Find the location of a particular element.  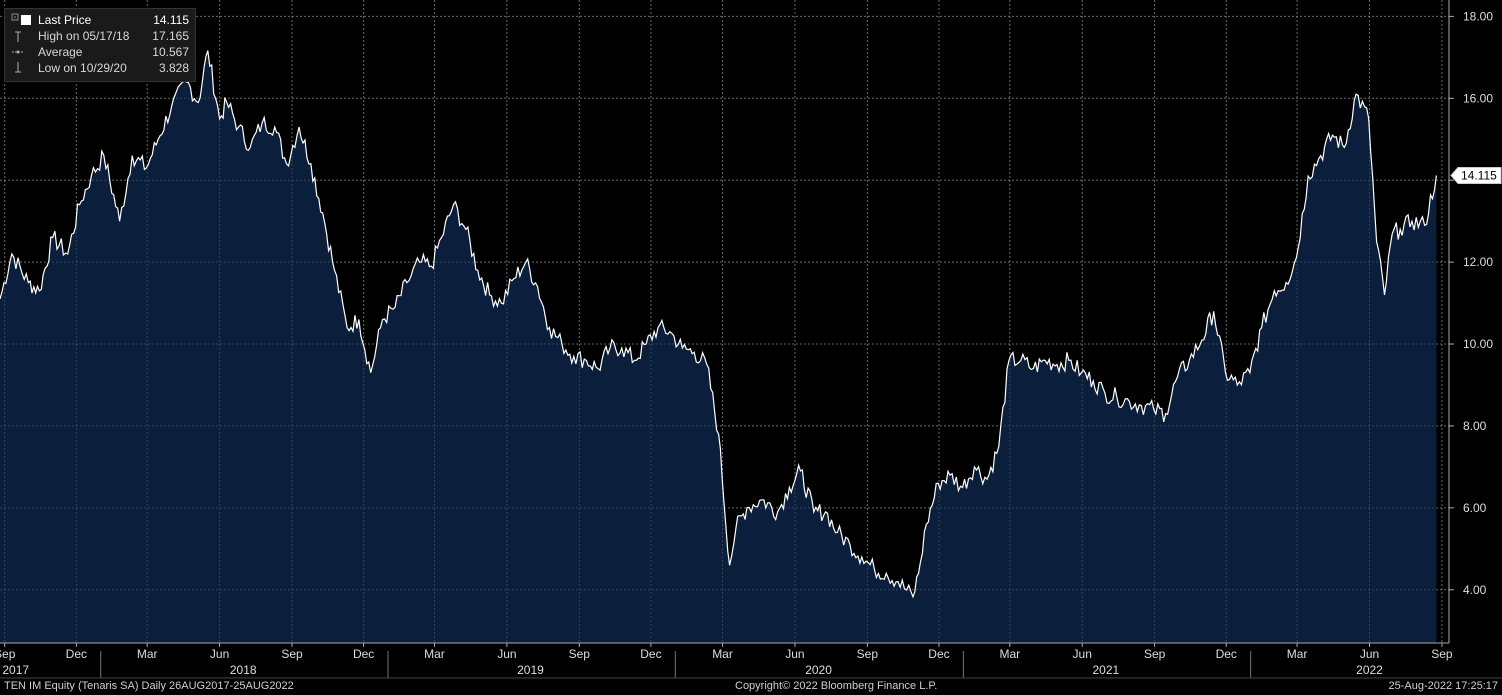

x-year-label: 2022 is located at coordinates (1369, 670).